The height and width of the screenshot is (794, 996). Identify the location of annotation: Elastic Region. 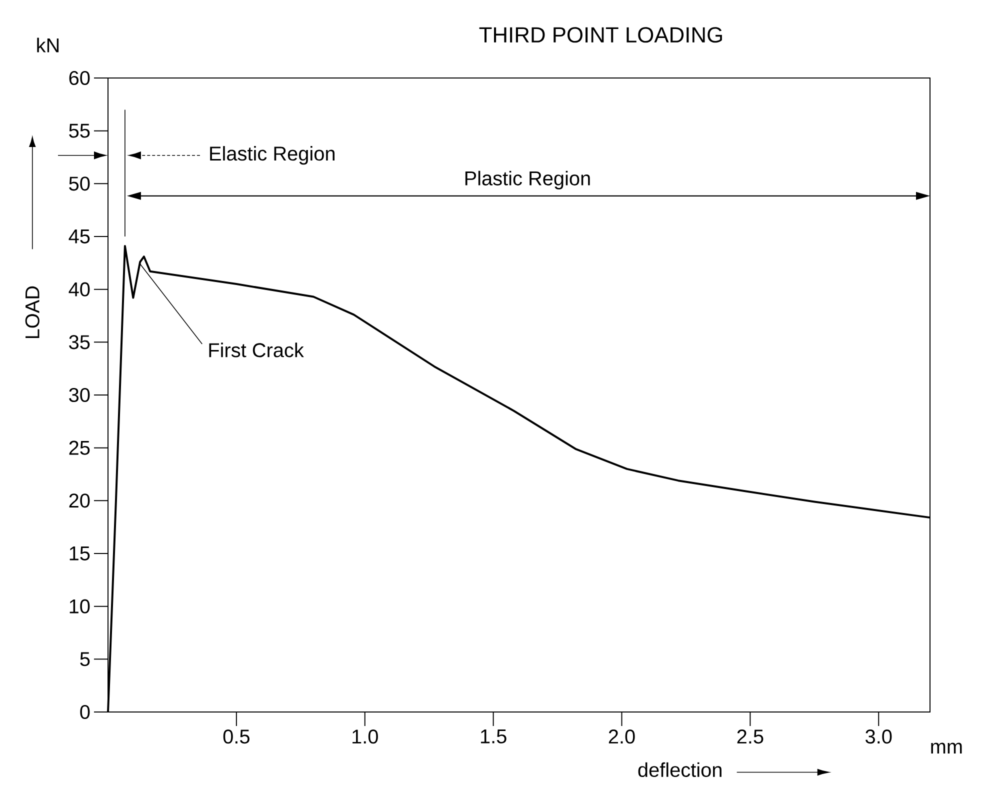
(272, 155).